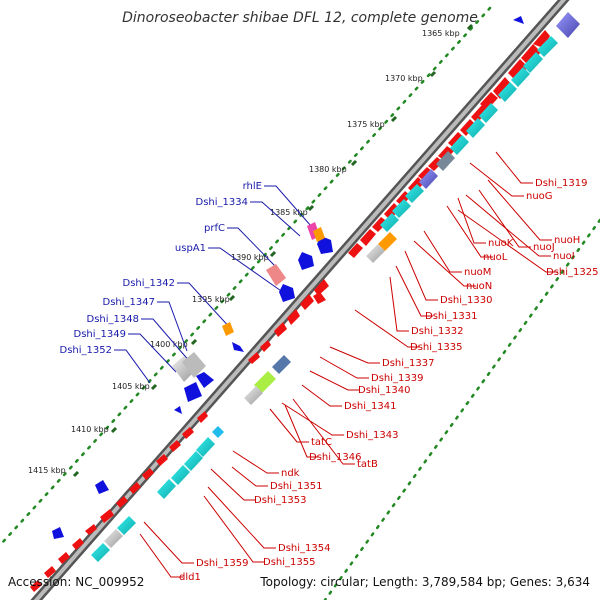  What do you see at coordinates (477, 272) in the screenshot?
I see `gene-label-nuoM: nuoM` at bounding box center [477, 272].